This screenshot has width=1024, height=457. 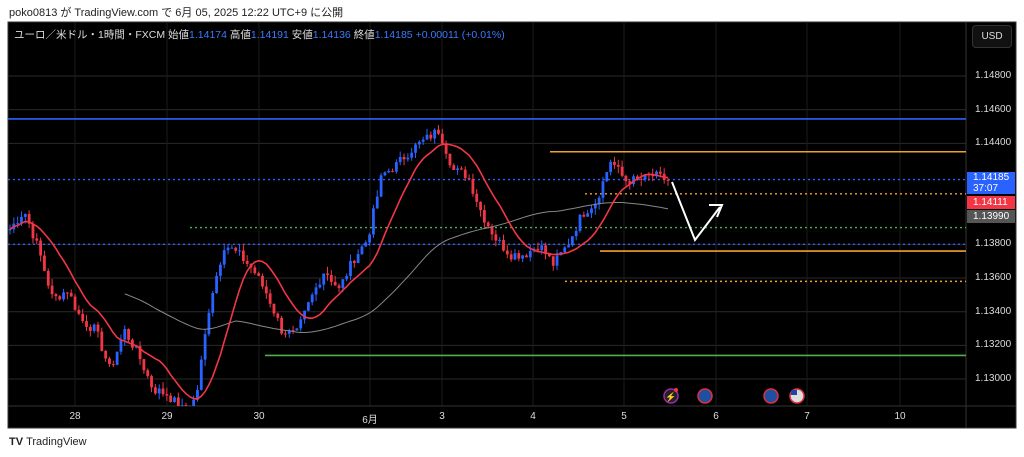 What do you see at coordinates (993, 75) in the screenshot?
I see `y-tick-label: 1.14800` at bounding box center [993, 75].